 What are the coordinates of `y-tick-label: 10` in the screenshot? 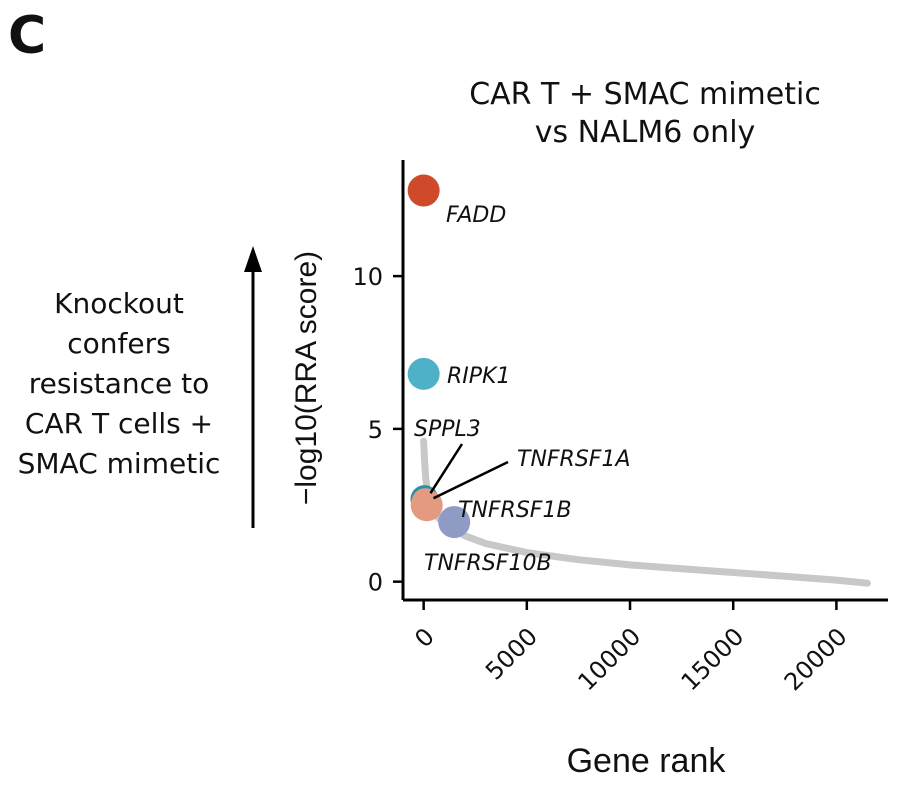 It's located at (367, 277).